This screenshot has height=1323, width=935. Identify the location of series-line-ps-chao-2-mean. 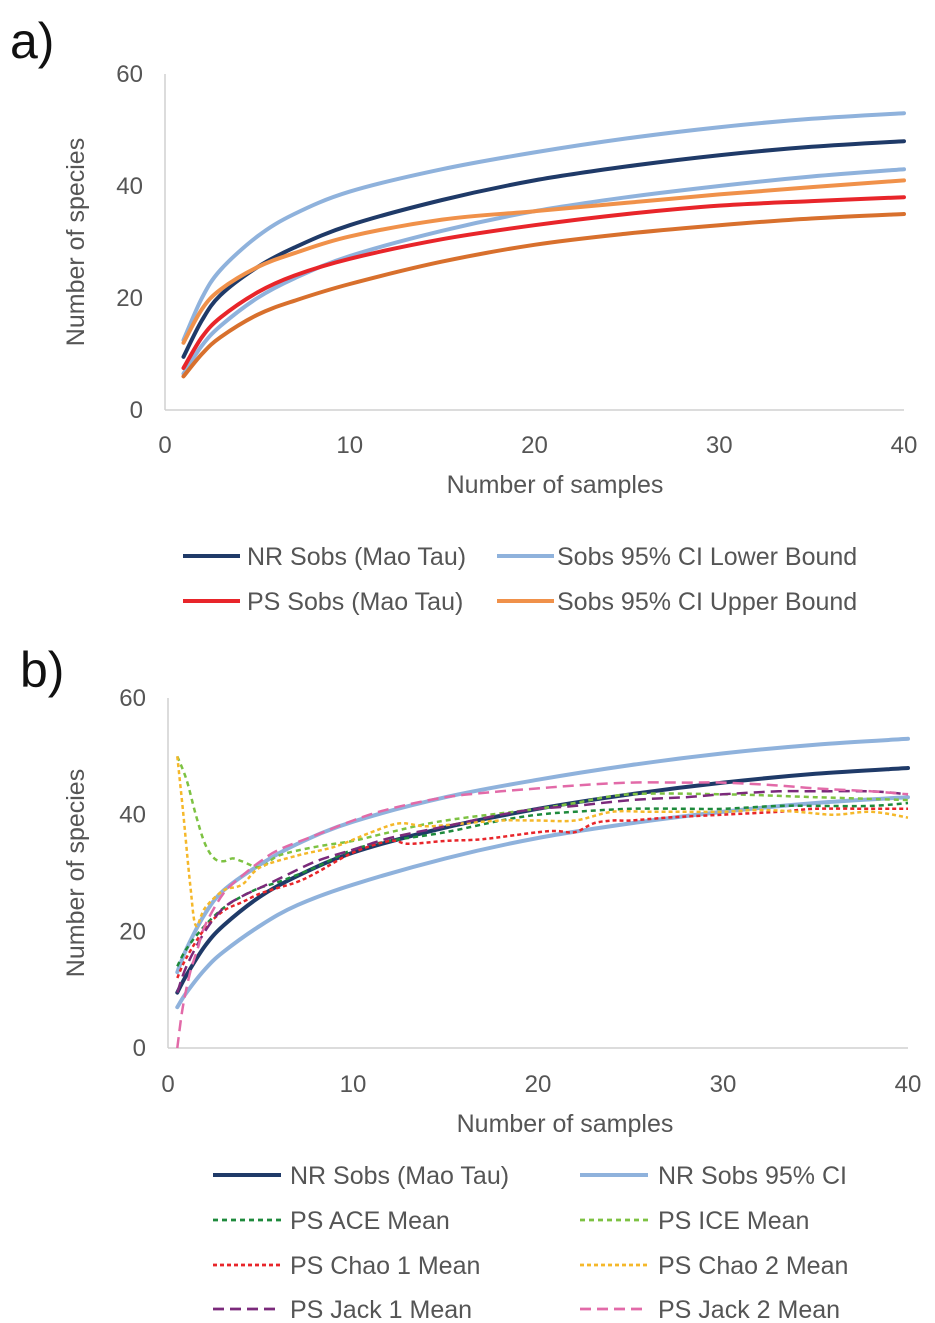
(542, 842).